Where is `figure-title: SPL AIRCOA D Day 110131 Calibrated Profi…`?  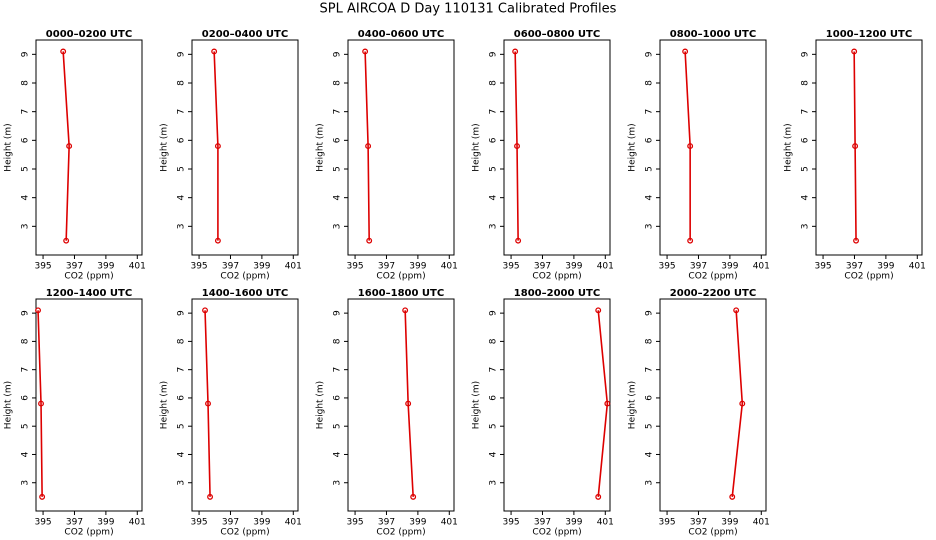 figure-title: SPL AIRCOA D Day 110131 Calibrated Profi… is located at coordinates (468, 9).